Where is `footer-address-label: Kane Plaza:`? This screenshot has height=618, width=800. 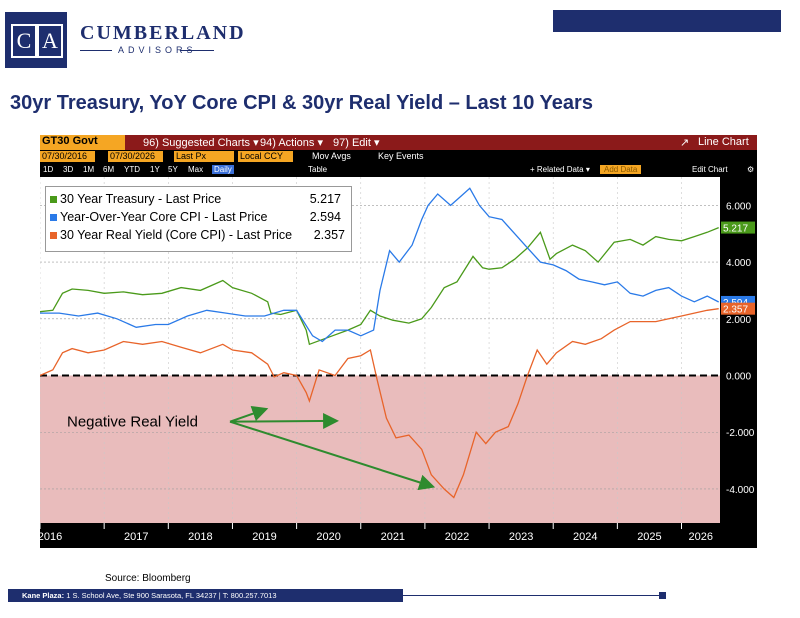
footer-address-label: Kane Plaza: is located at coordinates (43, 595).